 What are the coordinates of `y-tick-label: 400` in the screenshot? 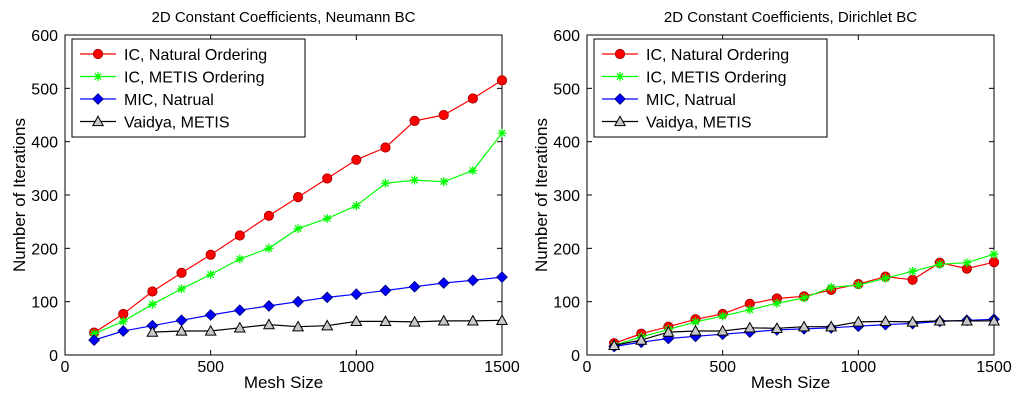 It's located at (566, 143).